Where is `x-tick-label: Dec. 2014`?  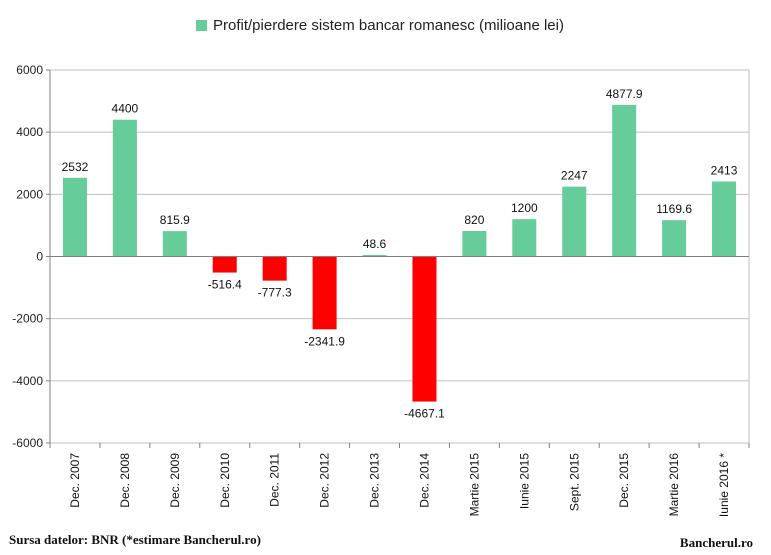 x-tick-label: Dec. 2014 is located at coordinates (424, 480).